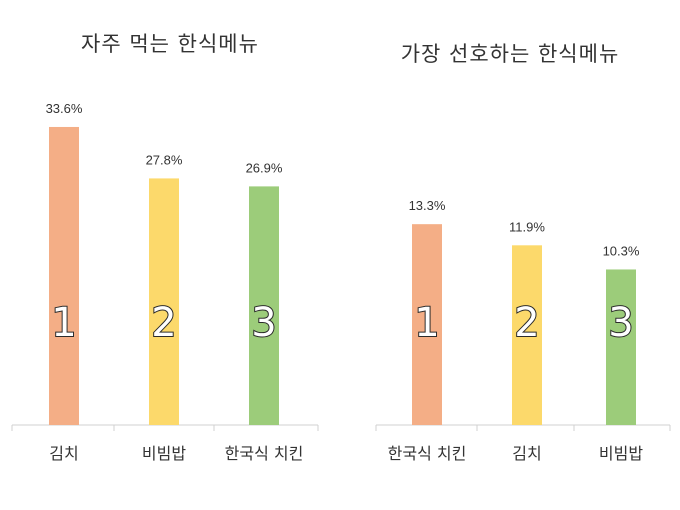  What do you see at coordinates (427, 205) in the screenshot?
I see `value-label: 13.3%` at bounding box center [427, 205].